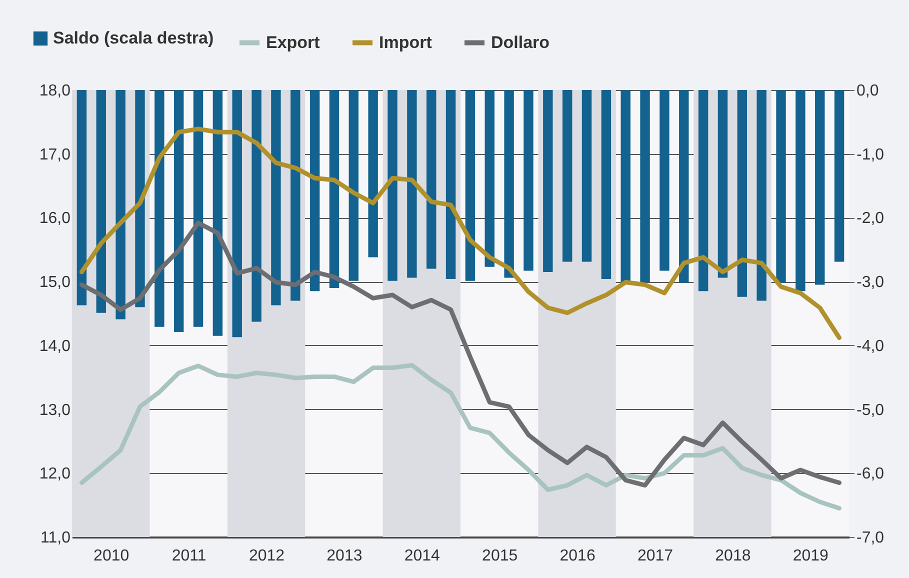  What do you see at coordinates (55, 474) in the screenshot?
I see `y-tick-label: 12,0` at bounding box center [55, 474].